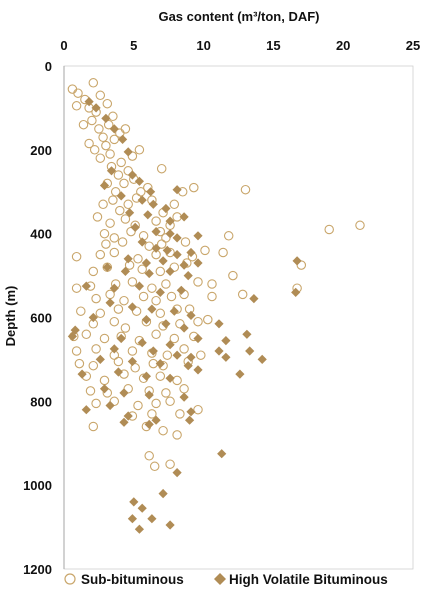  What do you see at coordinates (41, 150) in the screenshot?
I see `y-tick-label: 200` at bounding box center [41, 150].